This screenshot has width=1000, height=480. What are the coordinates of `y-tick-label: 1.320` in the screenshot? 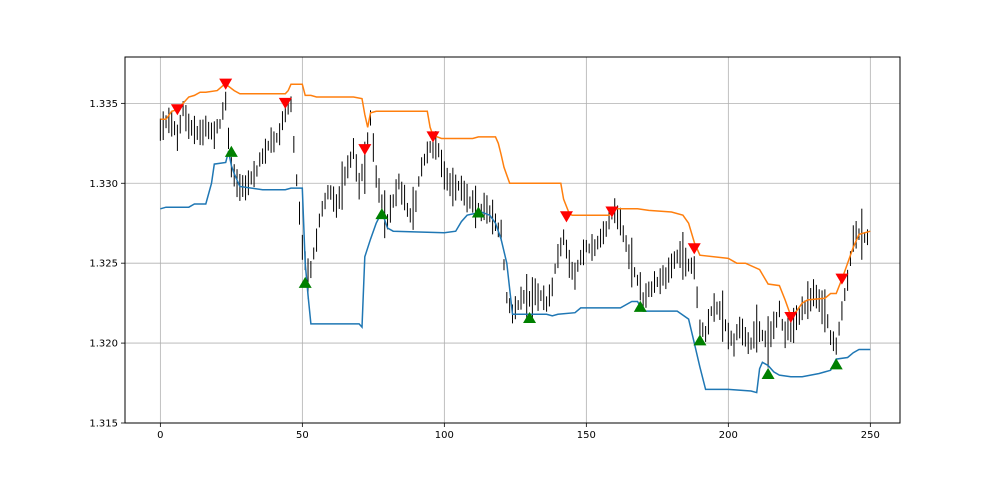 It's located at (103, 344).